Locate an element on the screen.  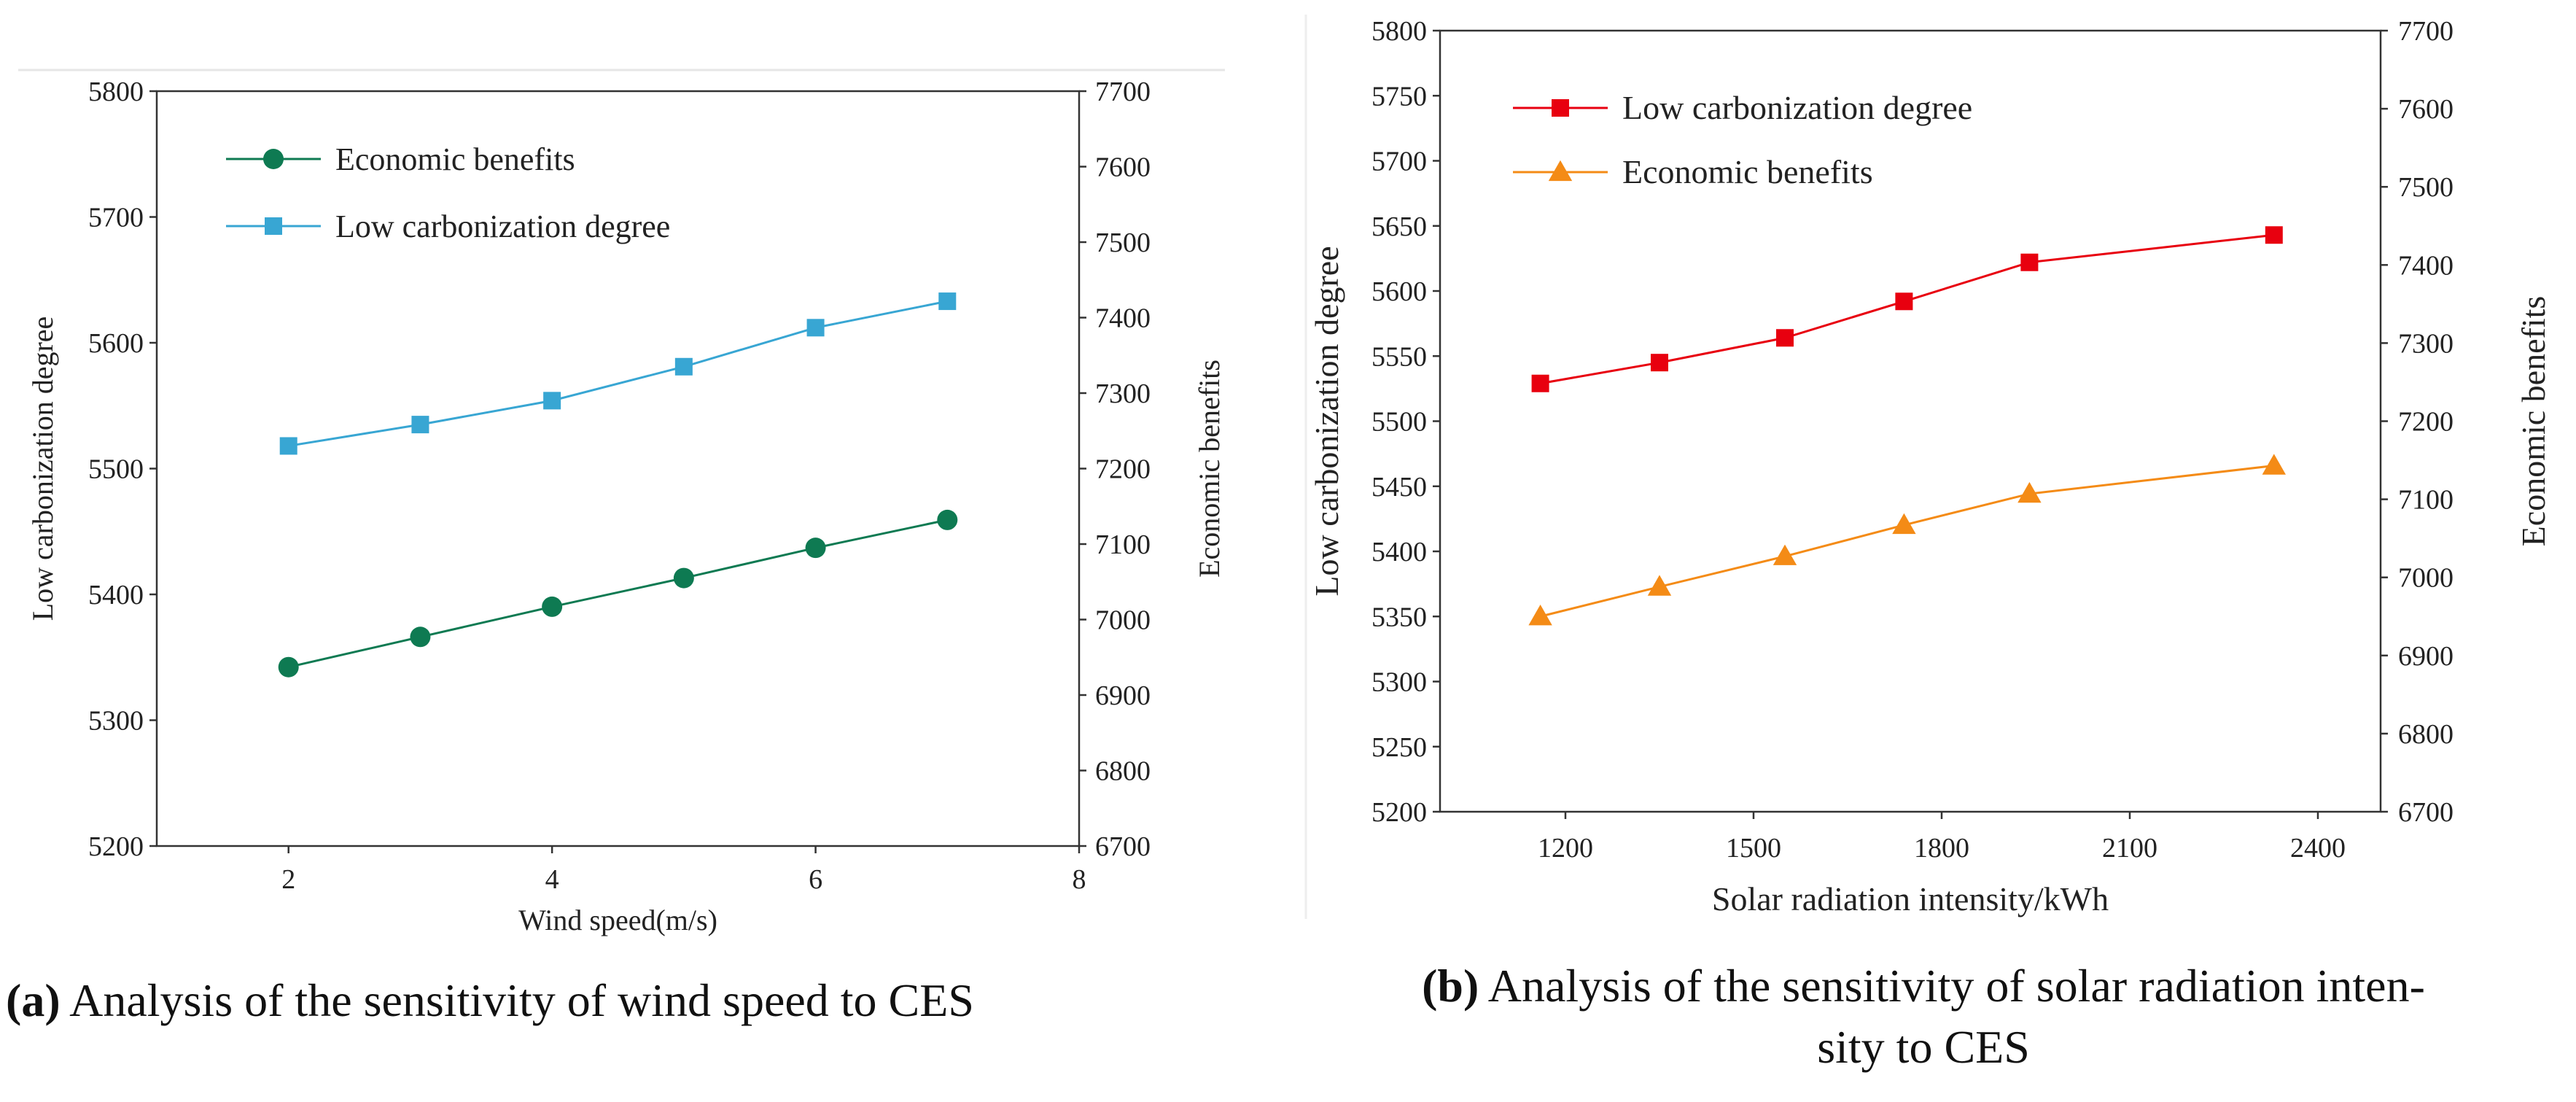
legend-label-a-1: Low carbonization degree is located at coordinates (502, 227).